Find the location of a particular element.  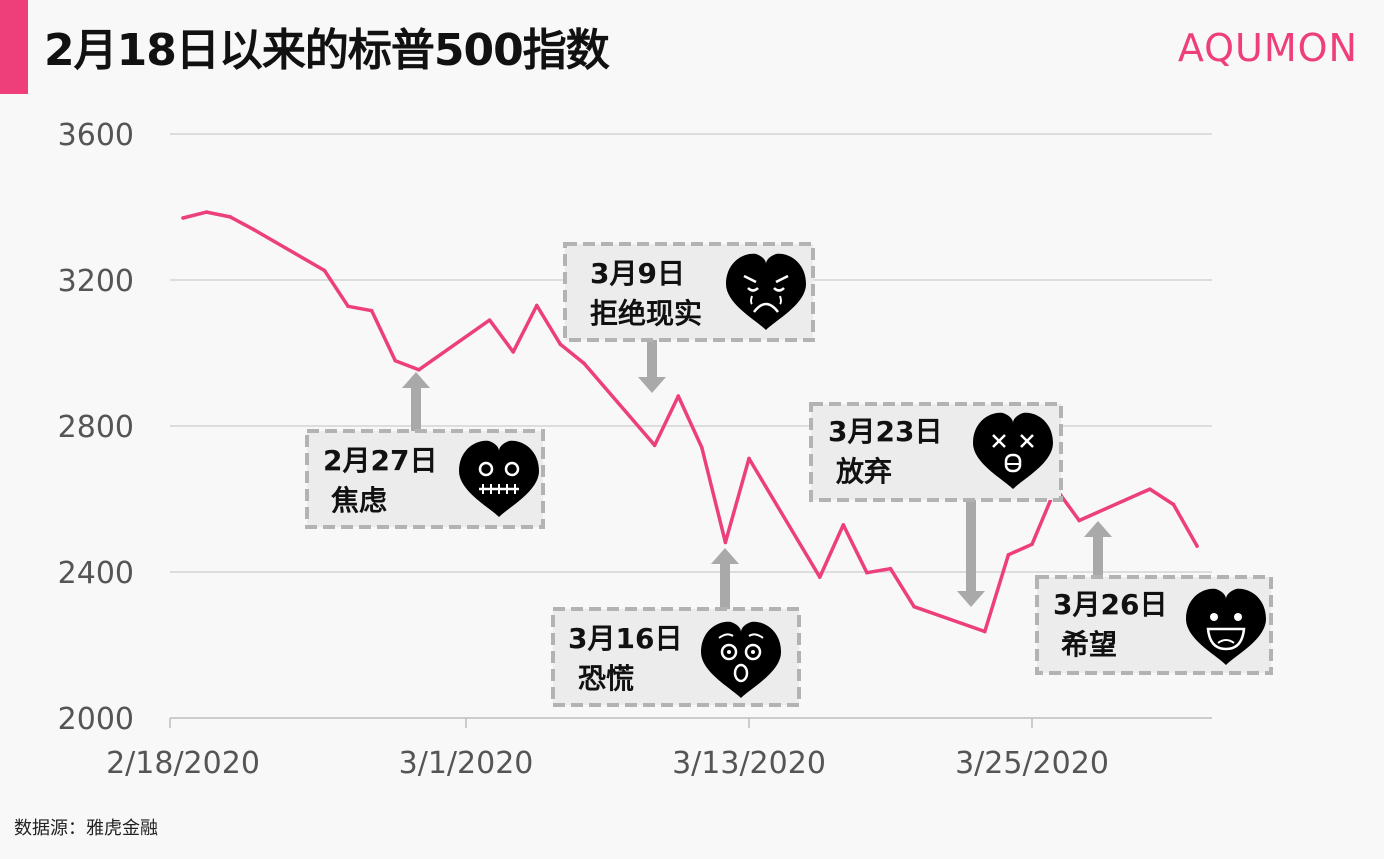

data-source: 数据源：雅虎金融 is located at coordinates (86, 828).